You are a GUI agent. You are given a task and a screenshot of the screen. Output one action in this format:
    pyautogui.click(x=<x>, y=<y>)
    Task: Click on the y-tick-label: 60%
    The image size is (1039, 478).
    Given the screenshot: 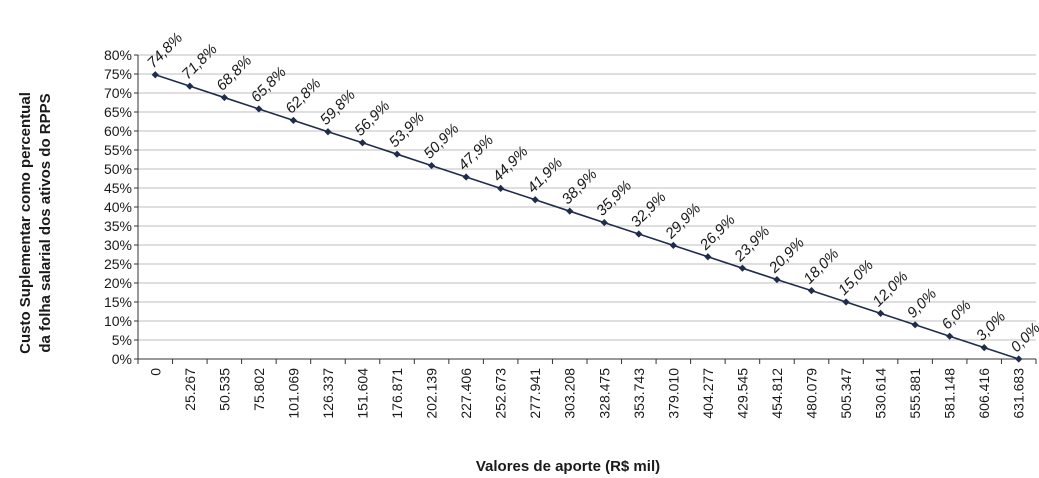 What is the action you would take?
    pyautogui.click(x=118, y=131)
    